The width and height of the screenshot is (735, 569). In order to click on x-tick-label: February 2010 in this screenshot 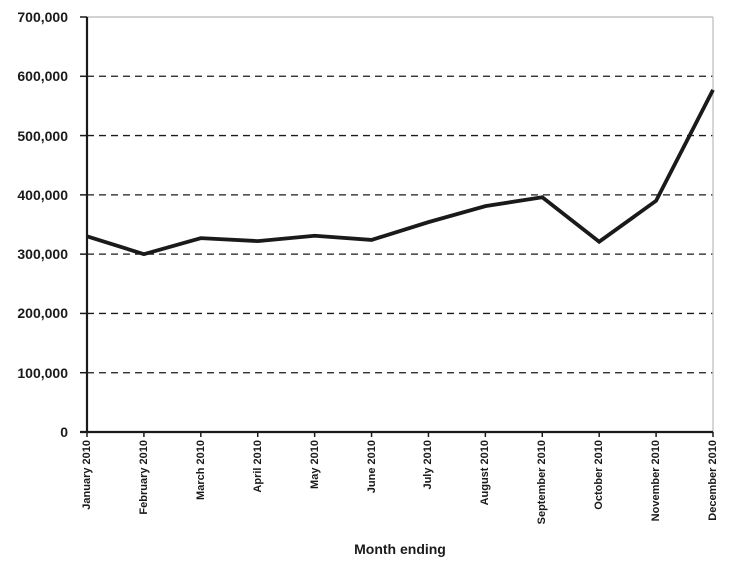, I will do `click(143, 477)`.